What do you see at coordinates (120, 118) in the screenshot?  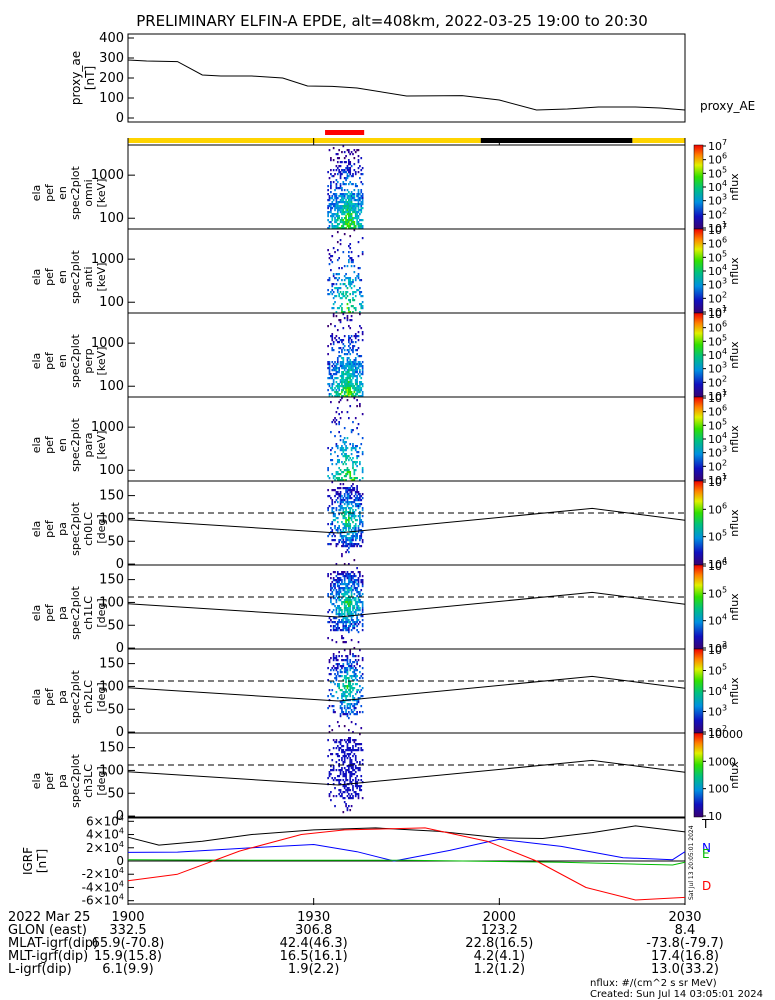 I see `proxy-ae-tick-label: 0` at bounding box center [120, 118].